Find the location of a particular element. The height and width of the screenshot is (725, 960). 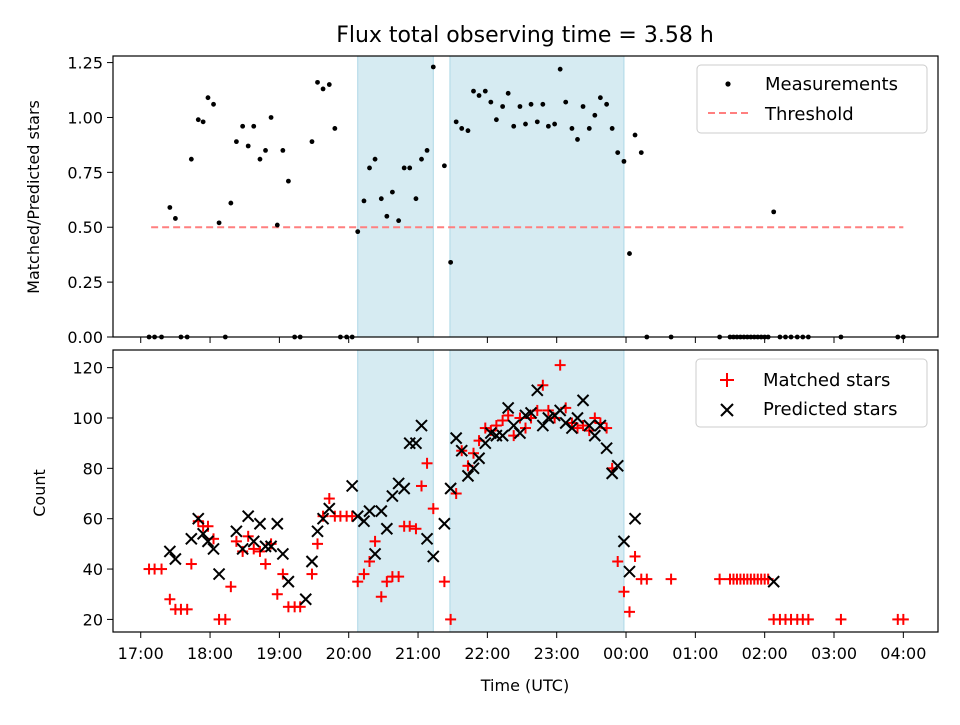

xtick-label: 19:00 is located at coordinates (279, 653).